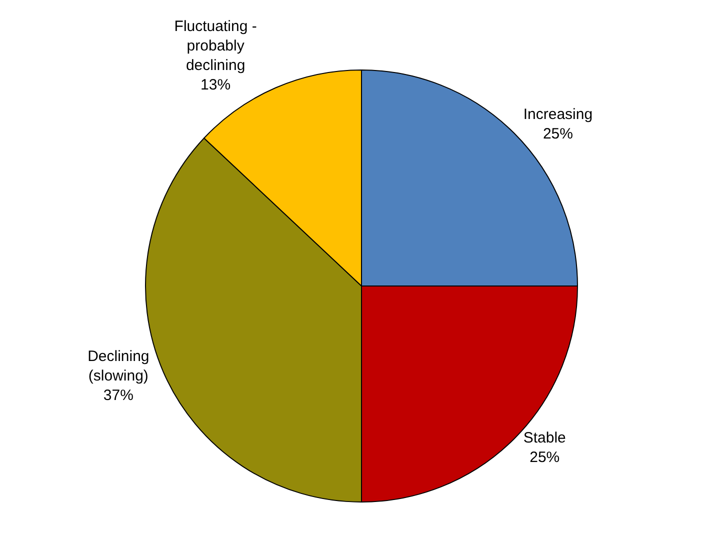 The height and width of the screenshot is (552, 723). What do you see at coordinates (215, 46) in the screenshot?
I see `slice-label: Fluctuating - probably declining` at bounding box center [215, 46].